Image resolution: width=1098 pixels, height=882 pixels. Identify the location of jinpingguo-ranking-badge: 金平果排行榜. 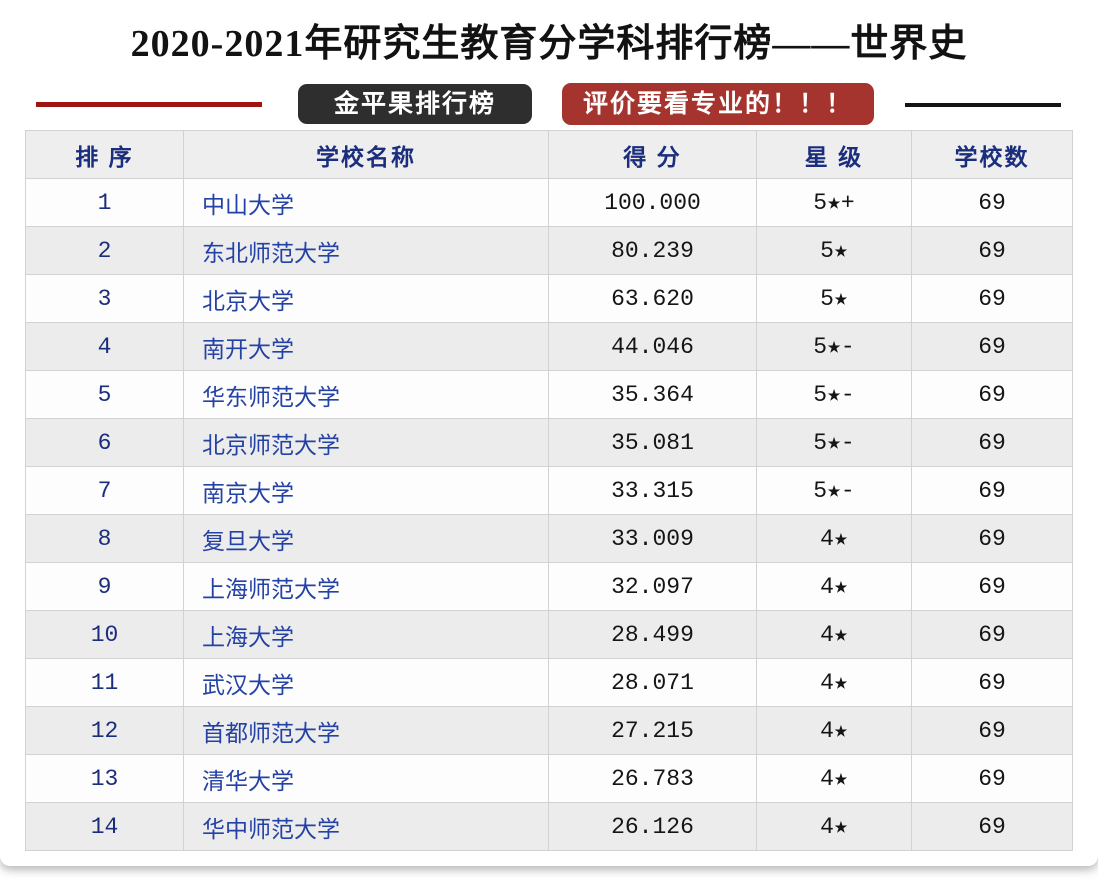
(415, 104).